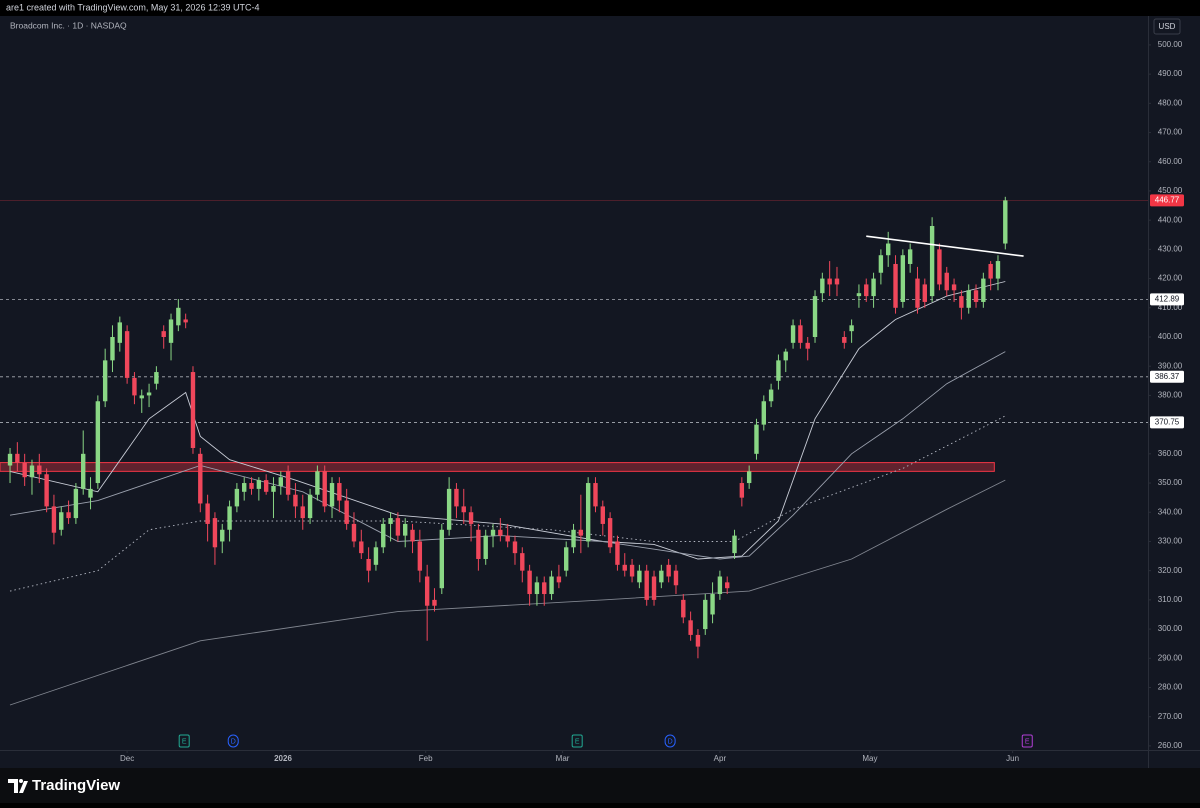 This screenshot has width=1200, height=808. What do you see at coordinates (13, 786) in the screenshot?
I see `logo-mark` at bounding box center [13, 786].